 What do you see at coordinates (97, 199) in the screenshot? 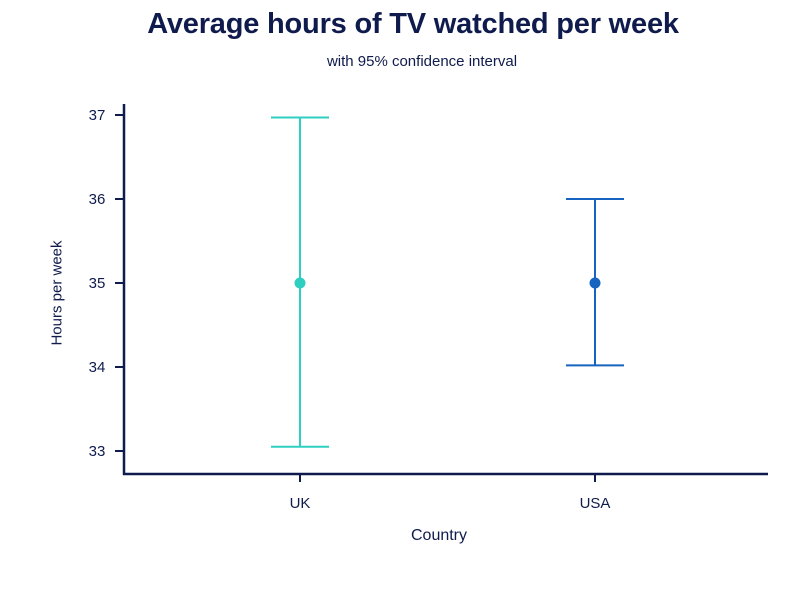
I see `y-tick-label-36: 36` at bounding box center [97, 199].